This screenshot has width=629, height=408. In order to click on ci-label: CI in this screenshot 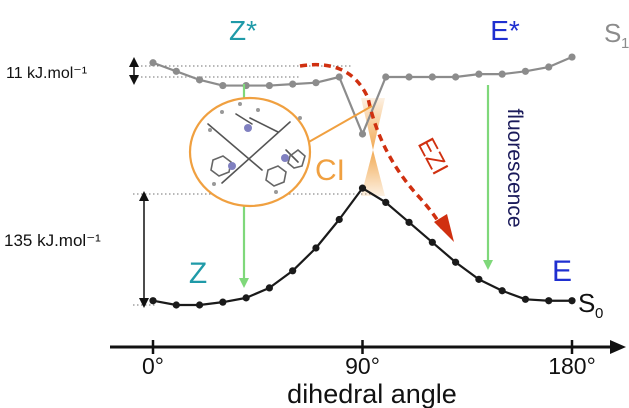, I will do `click(330, 170)`.